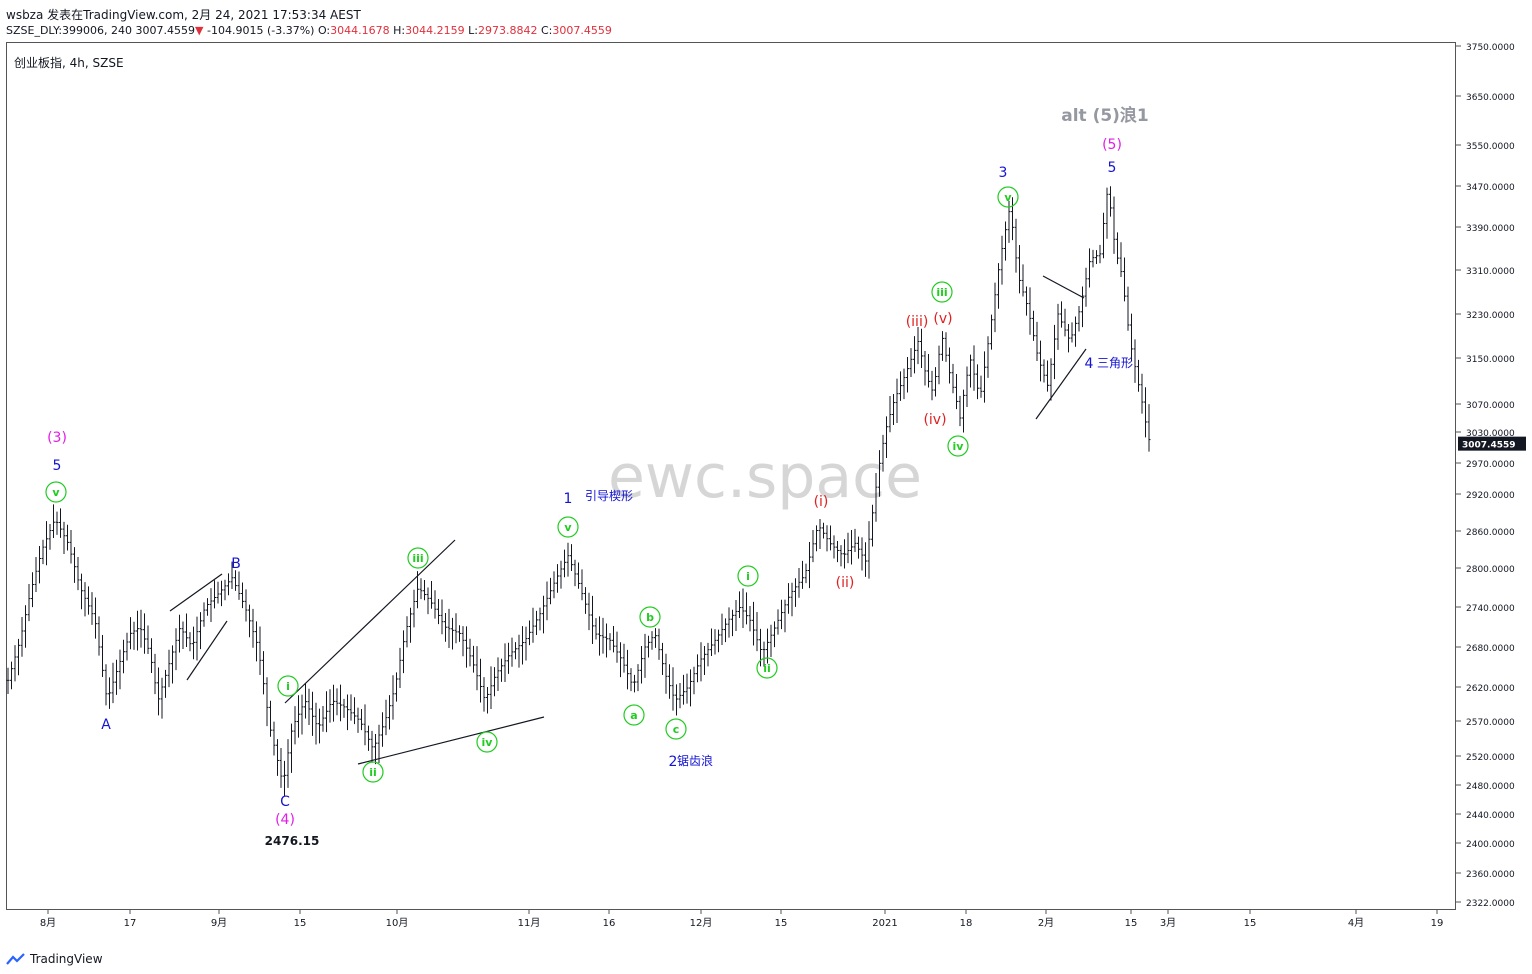  Describe the element at coordinates (609, 923) in the screenshot. I see `x-tick-label: 16` at that location.